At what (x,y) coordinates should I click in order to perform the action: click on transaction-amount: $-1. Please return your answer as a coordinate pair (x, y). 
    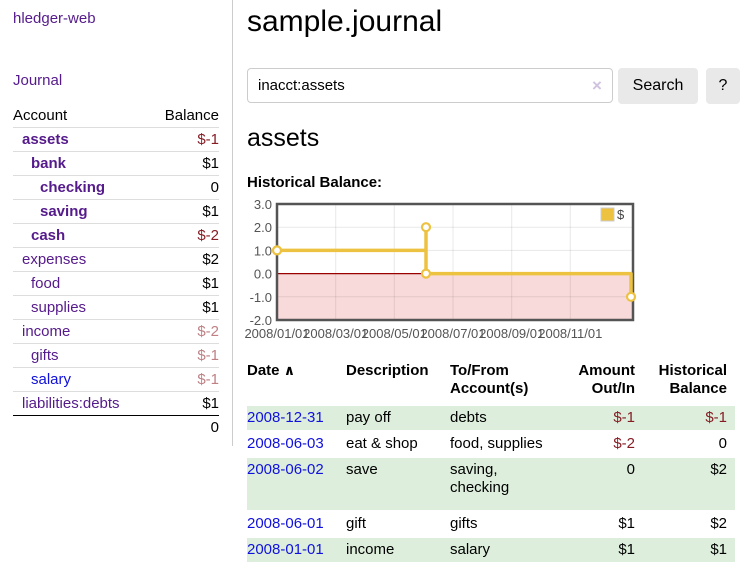
    Looking at the image, I should click on (604, 418).